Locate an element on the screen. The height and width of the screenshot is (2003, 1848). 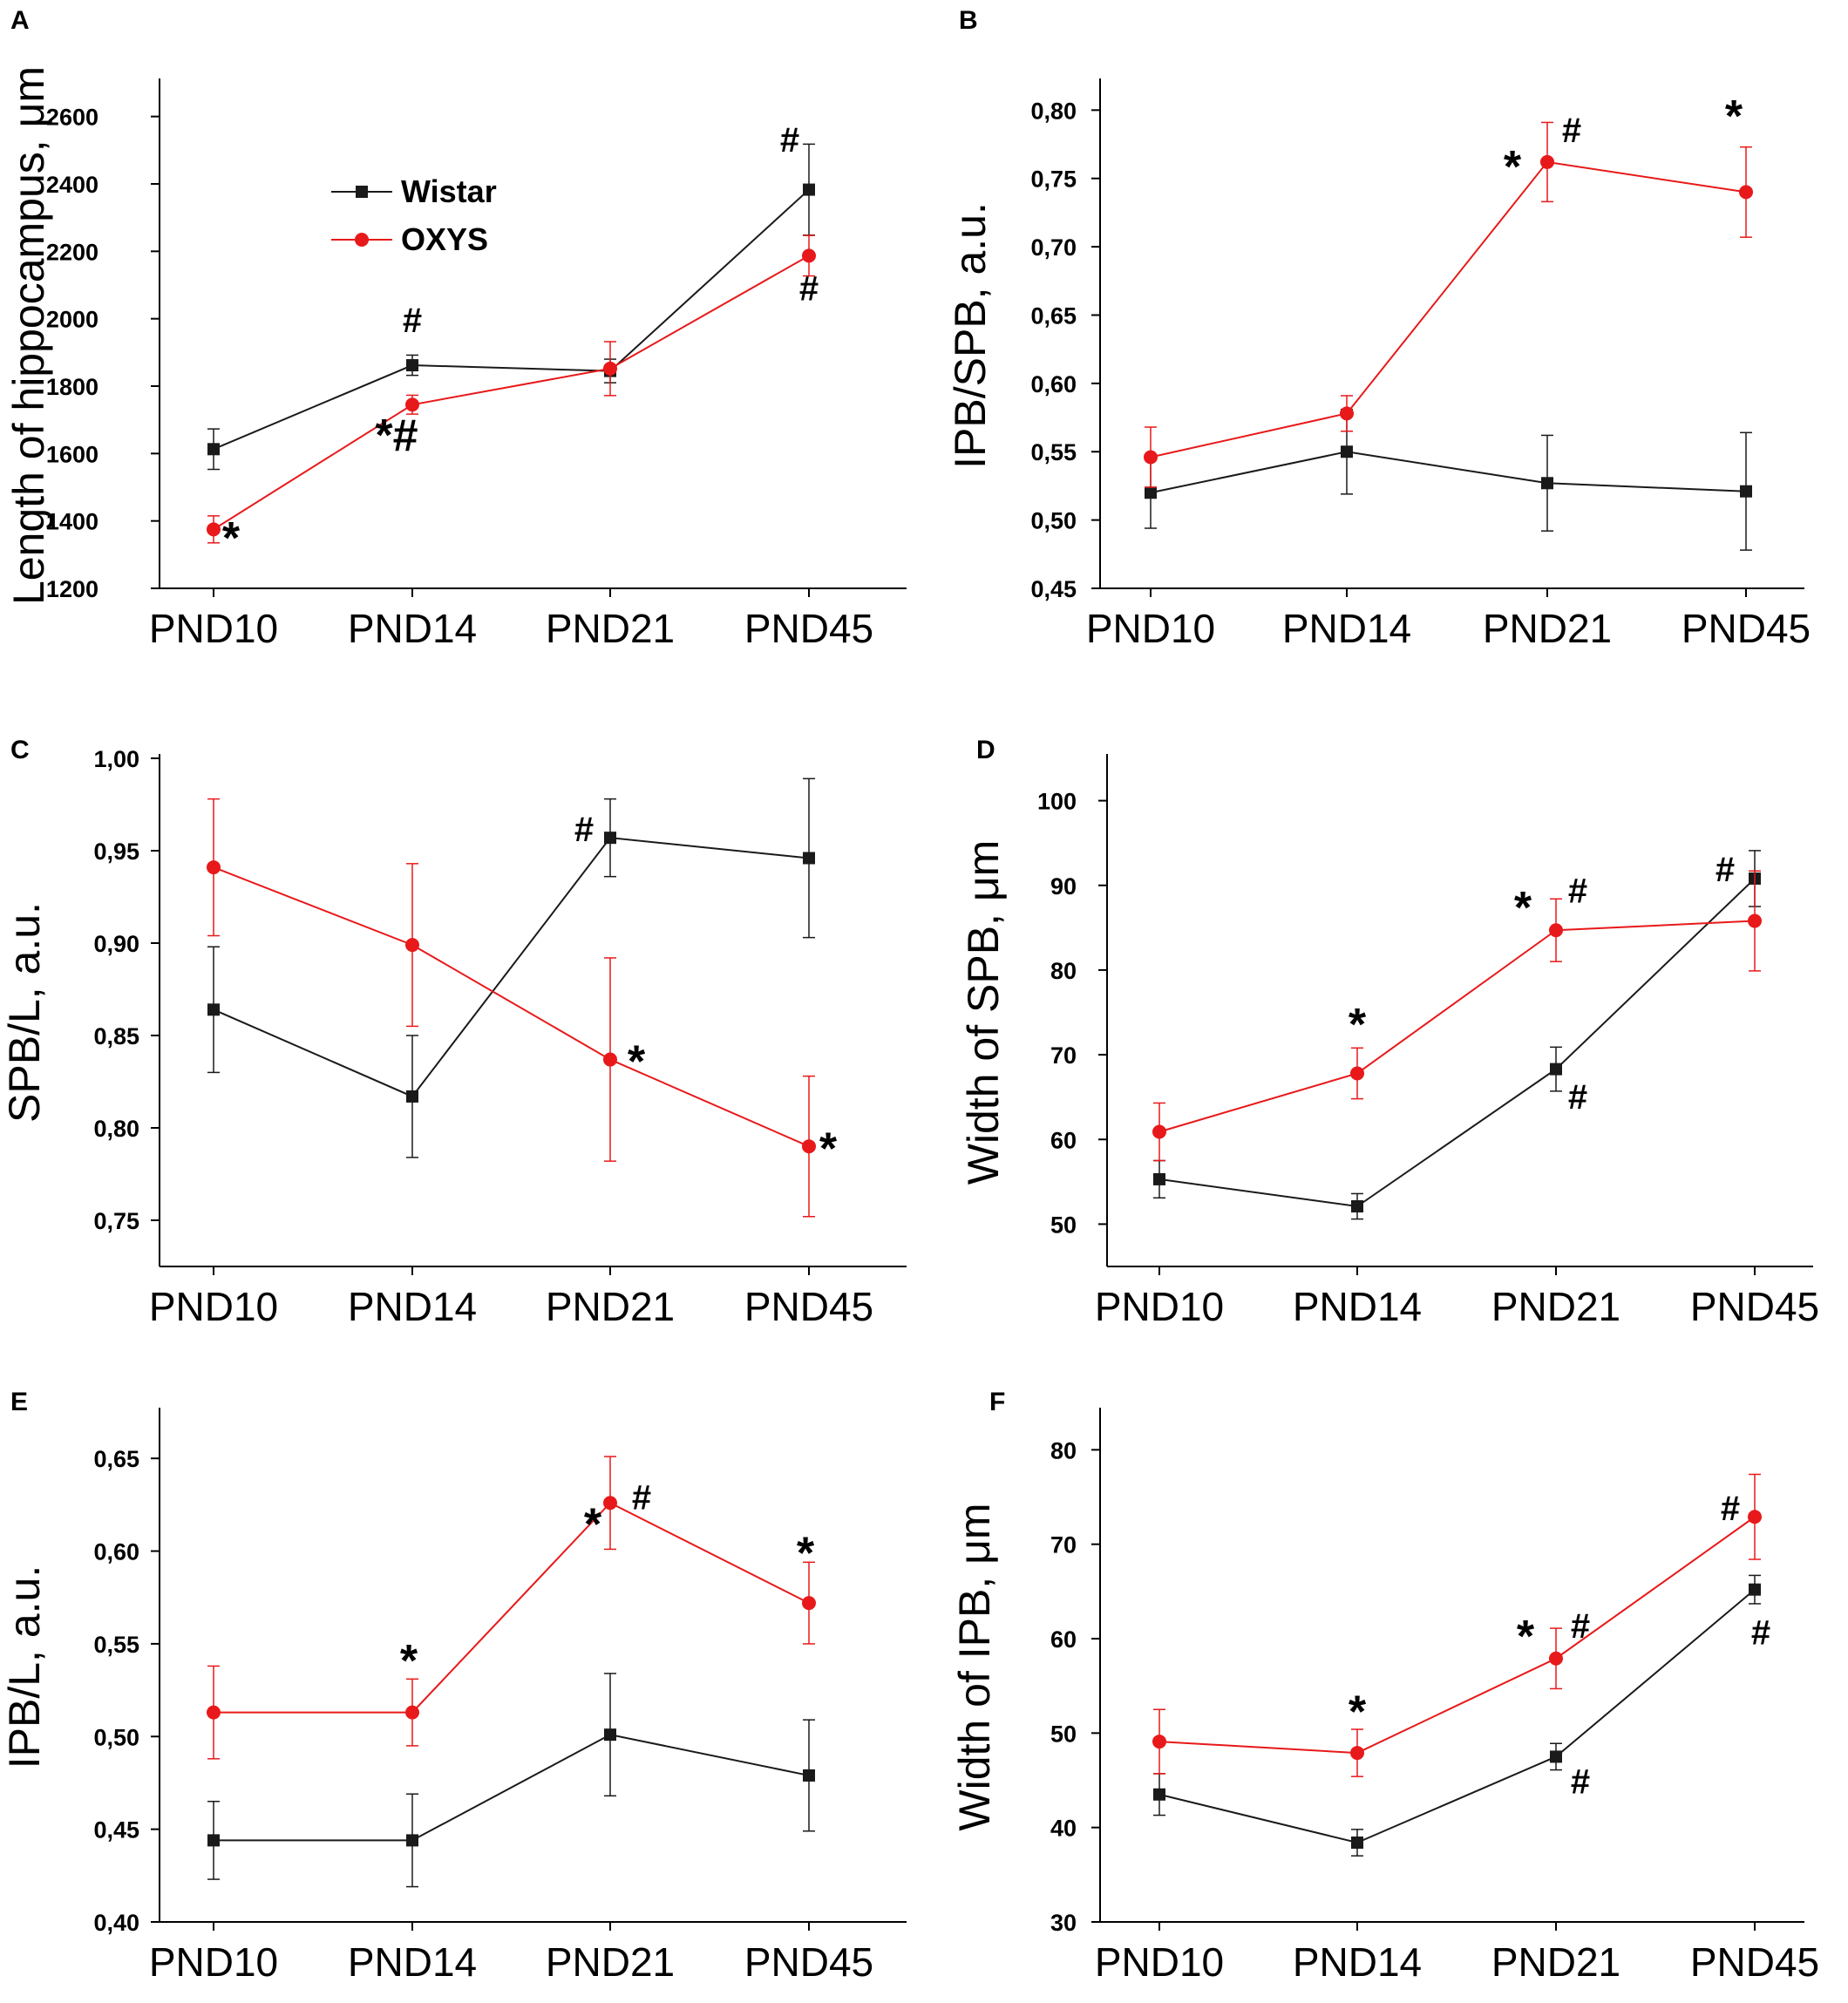
y-tick-label: 70 is located at coordinates (1063, 1055).